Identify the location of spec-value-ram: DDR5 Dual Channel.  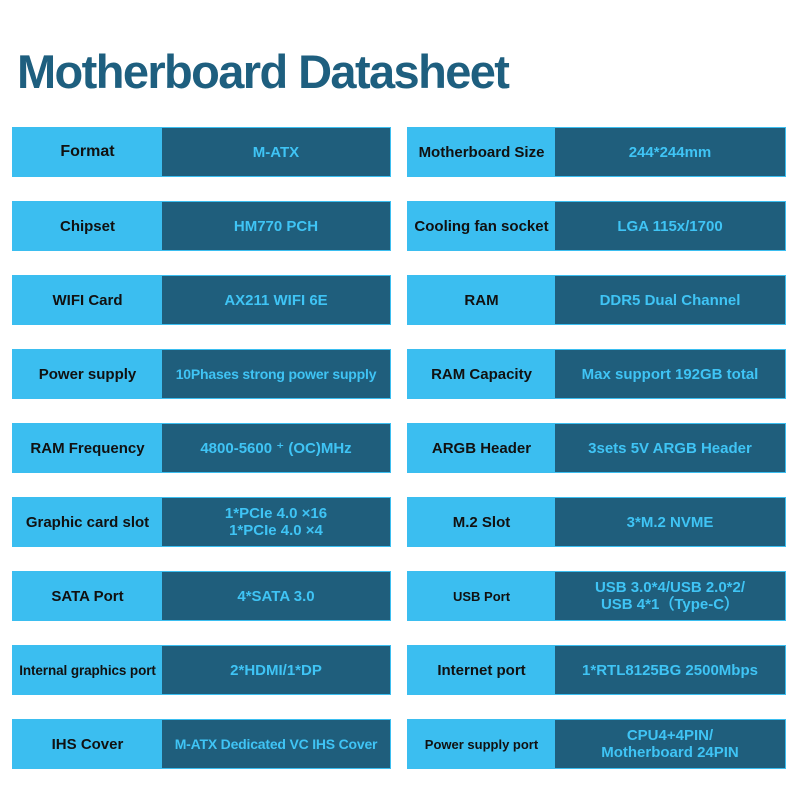
(670, 300).